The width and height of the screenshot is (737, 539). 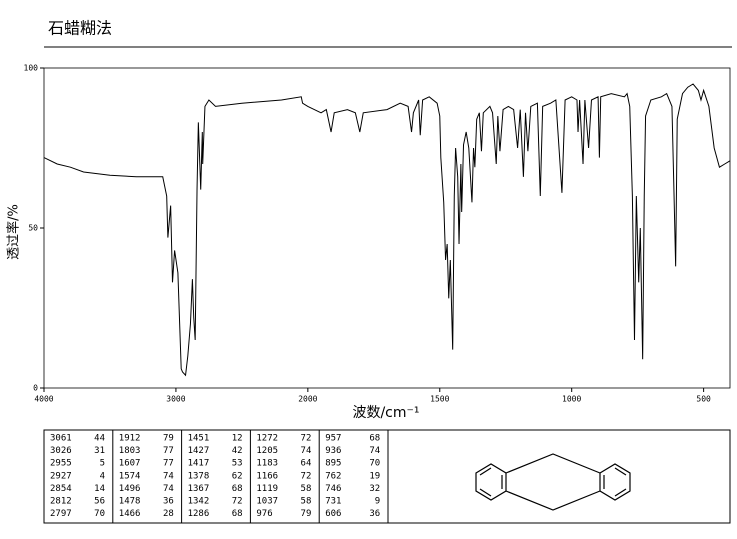 I want to click on peak-wavenumber: 3026, so click(x=61, y=451).